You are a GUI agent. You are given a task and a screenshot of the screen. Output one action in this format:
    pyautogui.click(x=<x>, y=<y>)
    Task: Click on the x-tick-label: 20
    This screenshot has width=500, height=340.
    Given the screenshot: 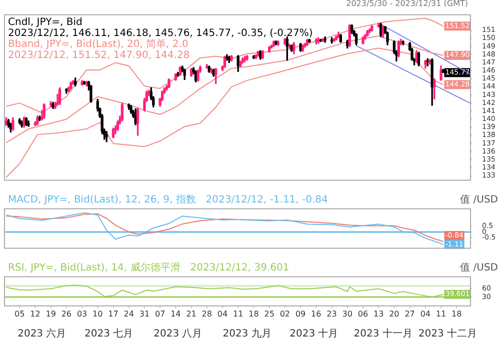 What is the action you would take?
    pyautogui.click(x=394, y=313)
    